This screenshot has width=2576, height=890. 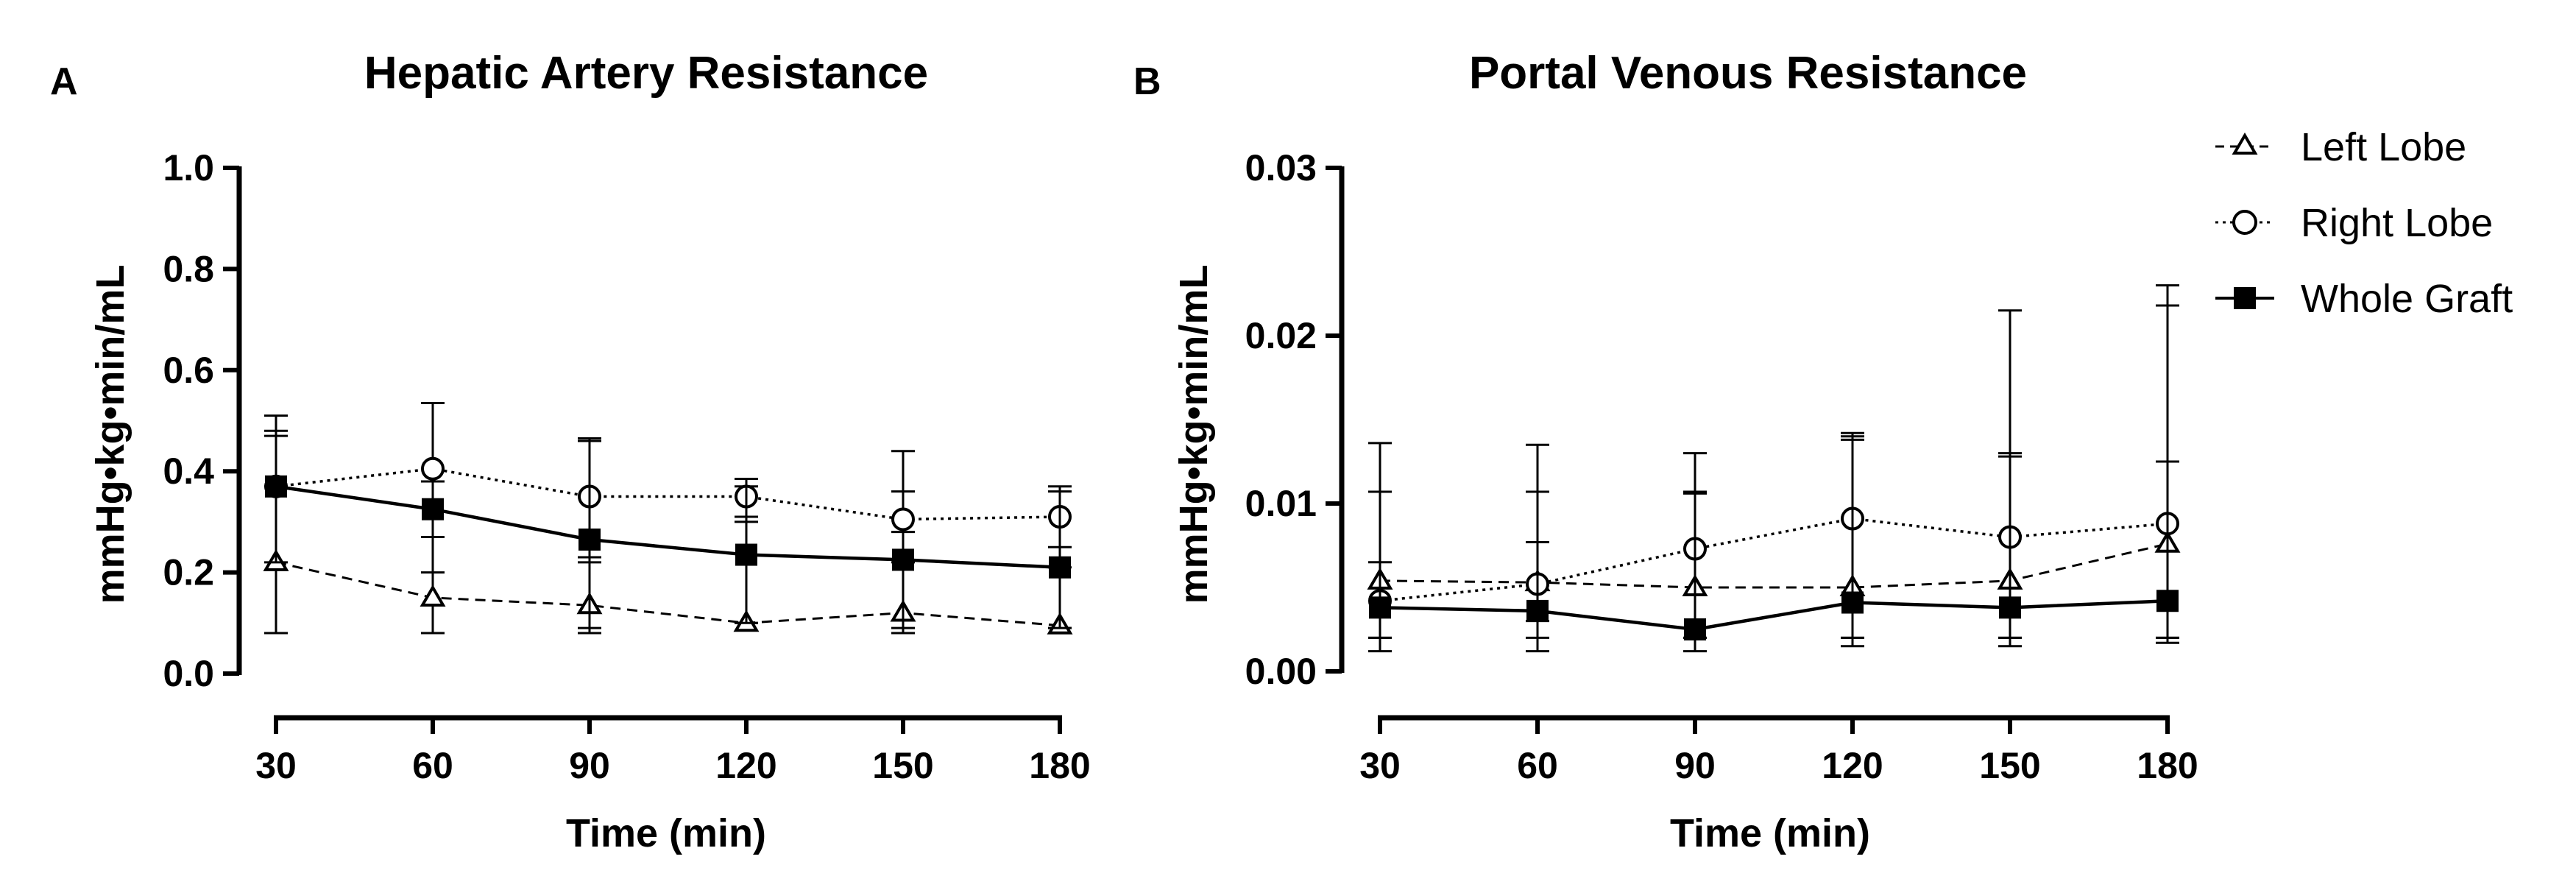 I want to click on legend-label-right-lobe: Right Lobe, so click(x=2397, y=223).